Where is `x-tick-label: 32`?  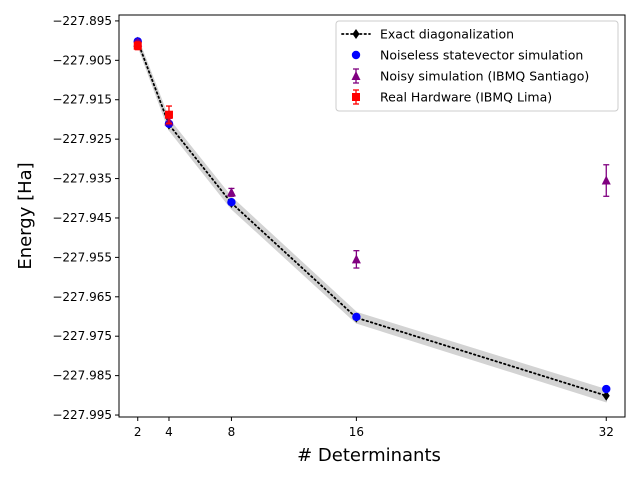
x-tick-label: 32 is located at coordinates (606, 432).